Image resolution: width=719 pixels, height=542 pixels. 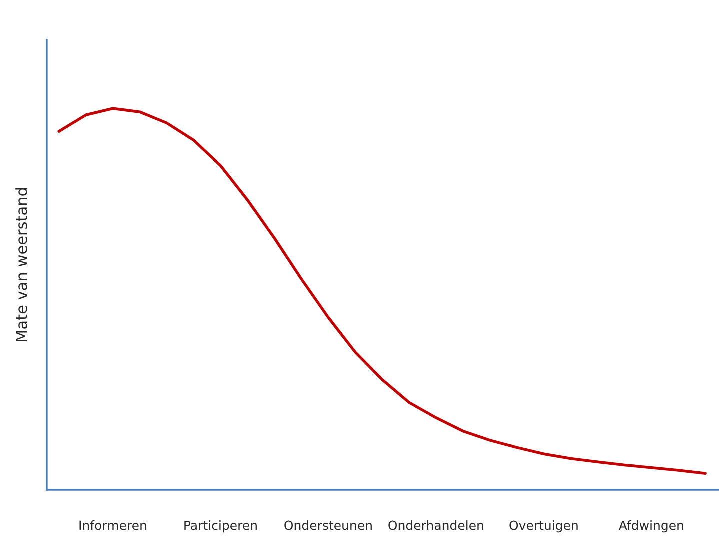 I want to click on x-tick-label: Informeren, so click(x=113, y=525).